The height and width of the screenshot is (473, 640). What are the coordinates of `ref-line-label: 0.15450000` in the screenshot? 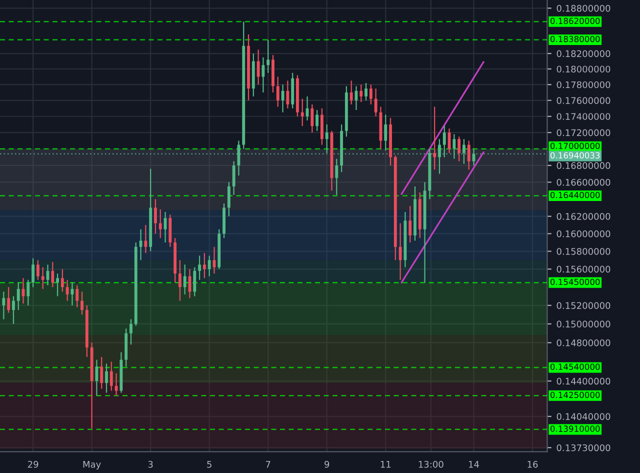 It's located at (575, 282).